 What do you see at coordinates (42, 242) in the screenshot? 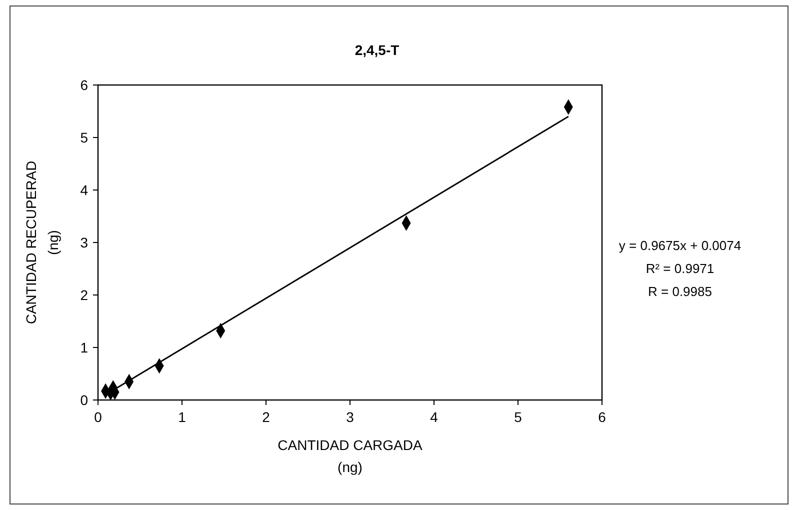
I see `y-axis-title: CANTIDAD RECUPERAD (ng)` at bounding box center [42, 242].